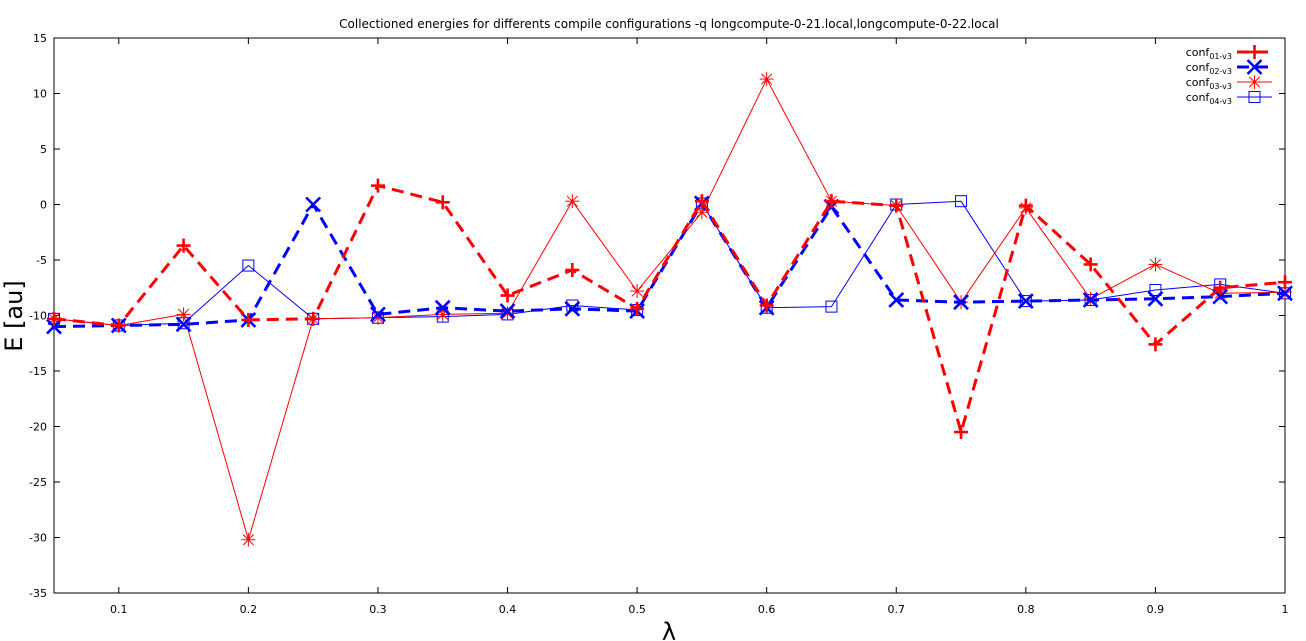 The height and width of the screenshot is (641, 1306). I want to click on legend-label-subscript: 04-v3, so click(1220, 101).